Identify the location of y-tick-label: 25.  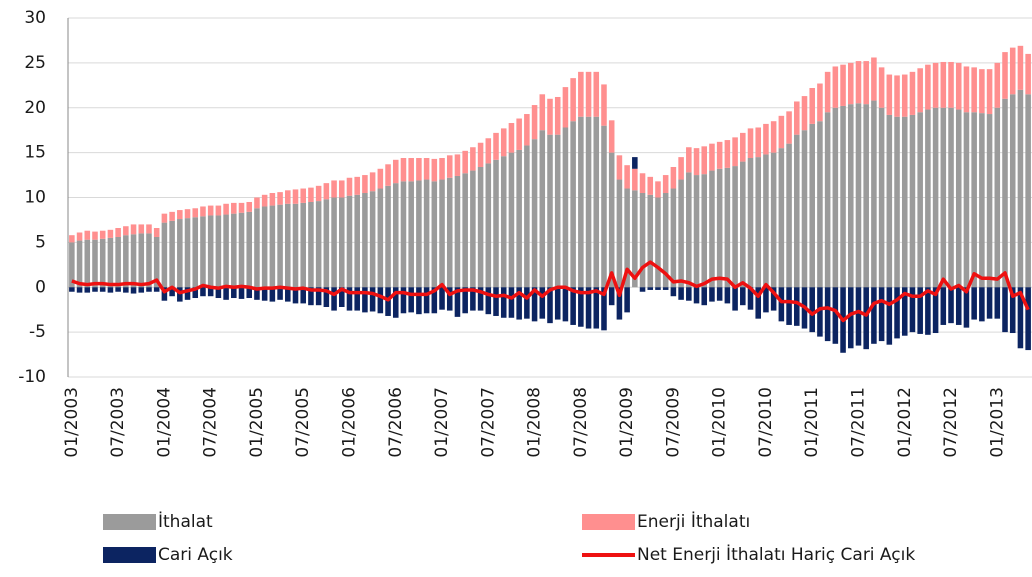
(35, 63).